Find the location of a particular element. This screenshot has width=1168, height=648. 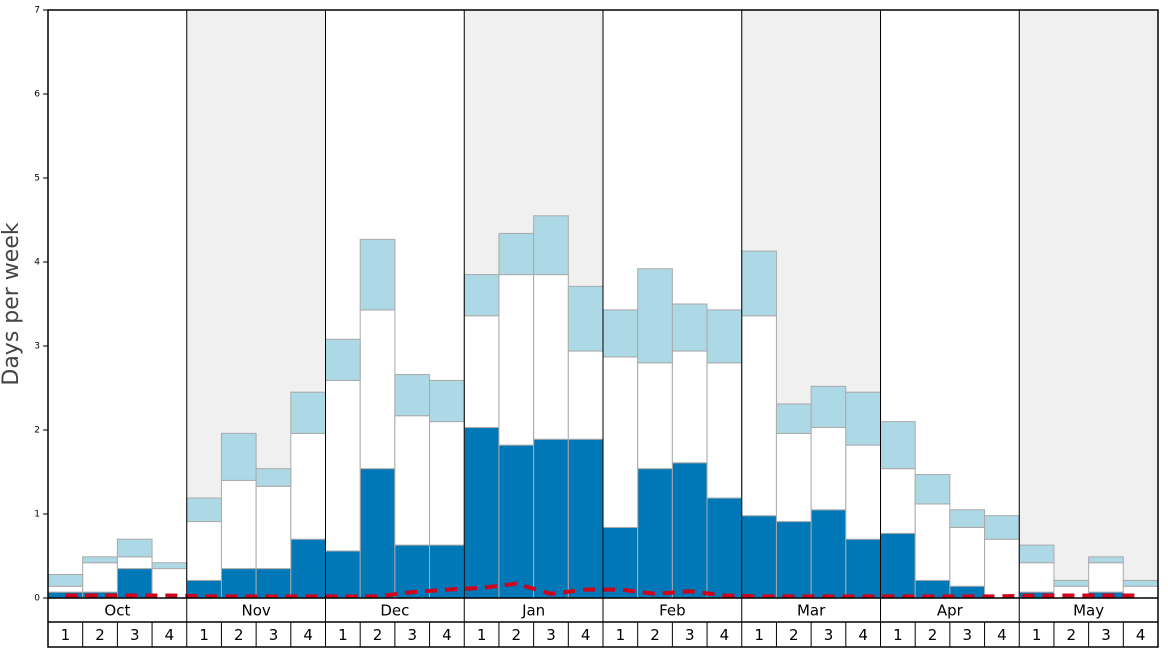

y-tick-label: 4 is located at coordinates (37, 263).